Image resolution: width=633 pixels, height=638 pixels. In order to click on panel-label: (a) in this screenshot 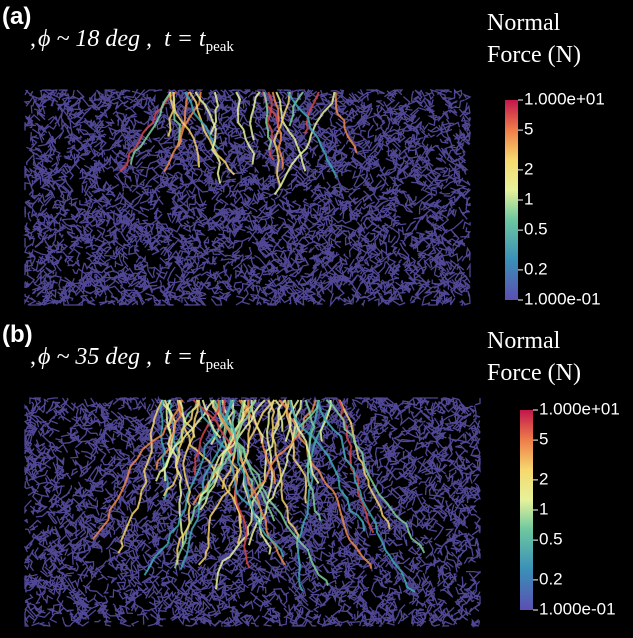, I will do `click(16, 16)`.